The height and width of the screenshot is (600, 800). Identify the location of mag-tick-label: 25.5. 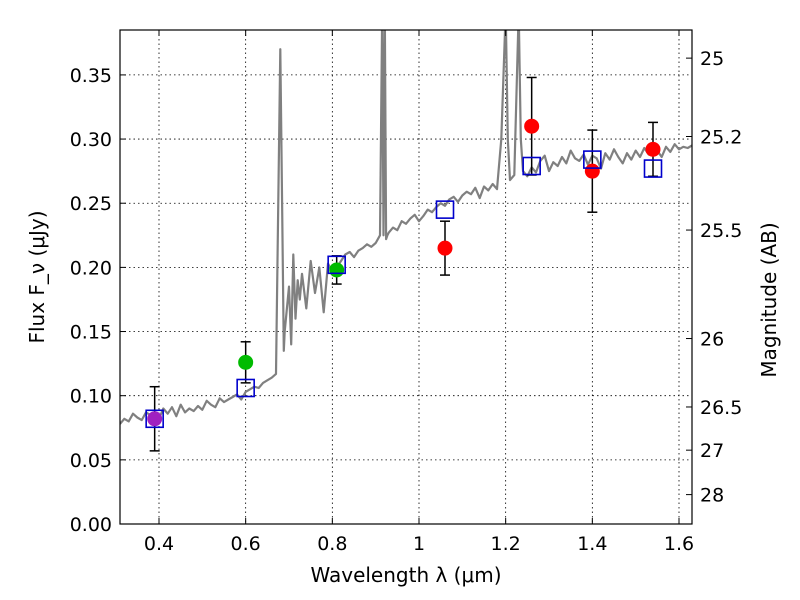
(721, 231).